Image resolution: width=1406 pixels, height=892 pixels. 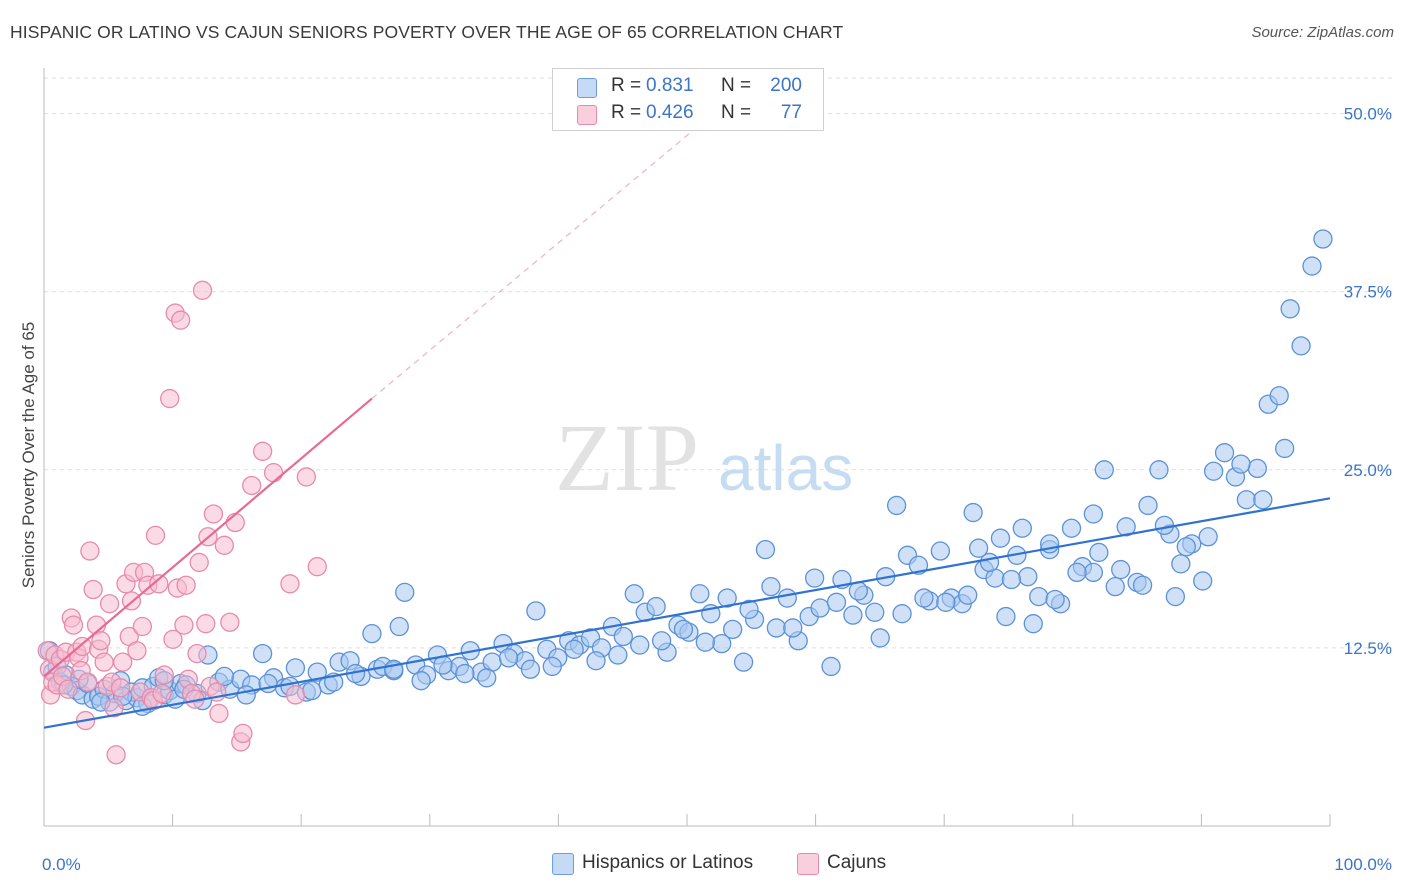 I want to click on legend-n-value: 200, so click(x=786, y=85).